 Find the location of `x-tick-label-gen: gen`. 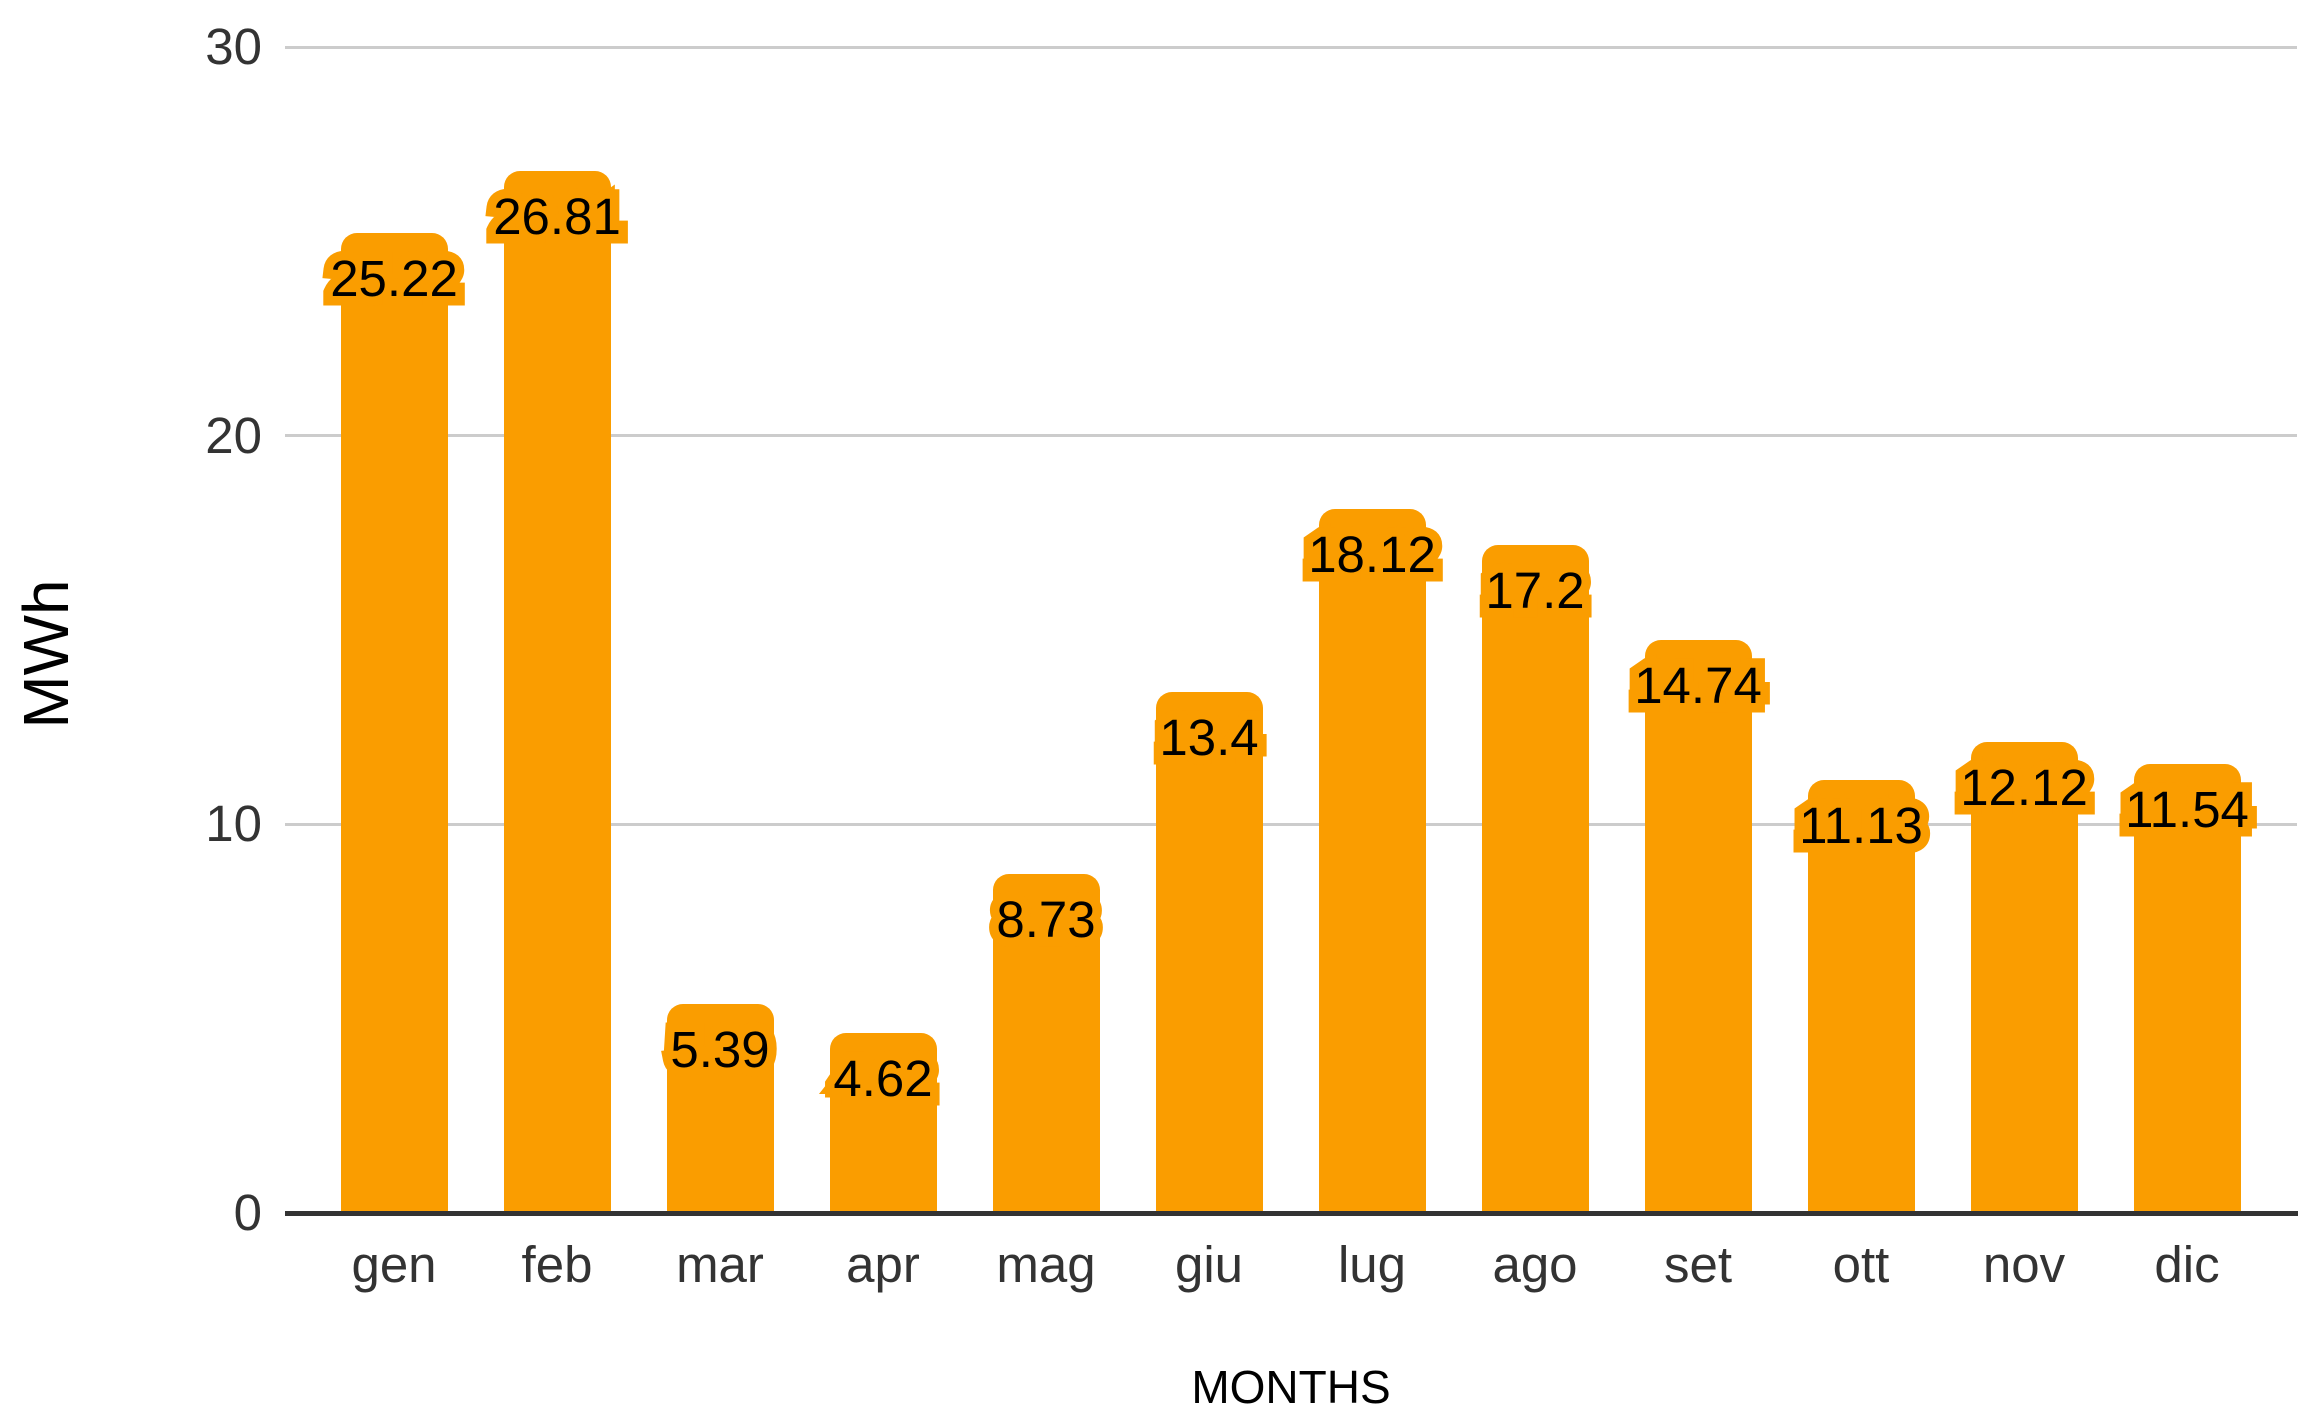

x-tick-label-gen: gen is located at coordinates (394, 1264).